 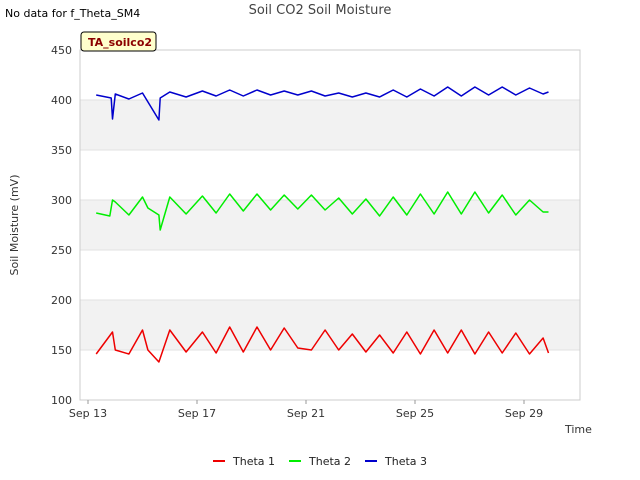 I want to click on legend: Theta 1 Theta 2 Theta 3, so click(x=320, y=461).